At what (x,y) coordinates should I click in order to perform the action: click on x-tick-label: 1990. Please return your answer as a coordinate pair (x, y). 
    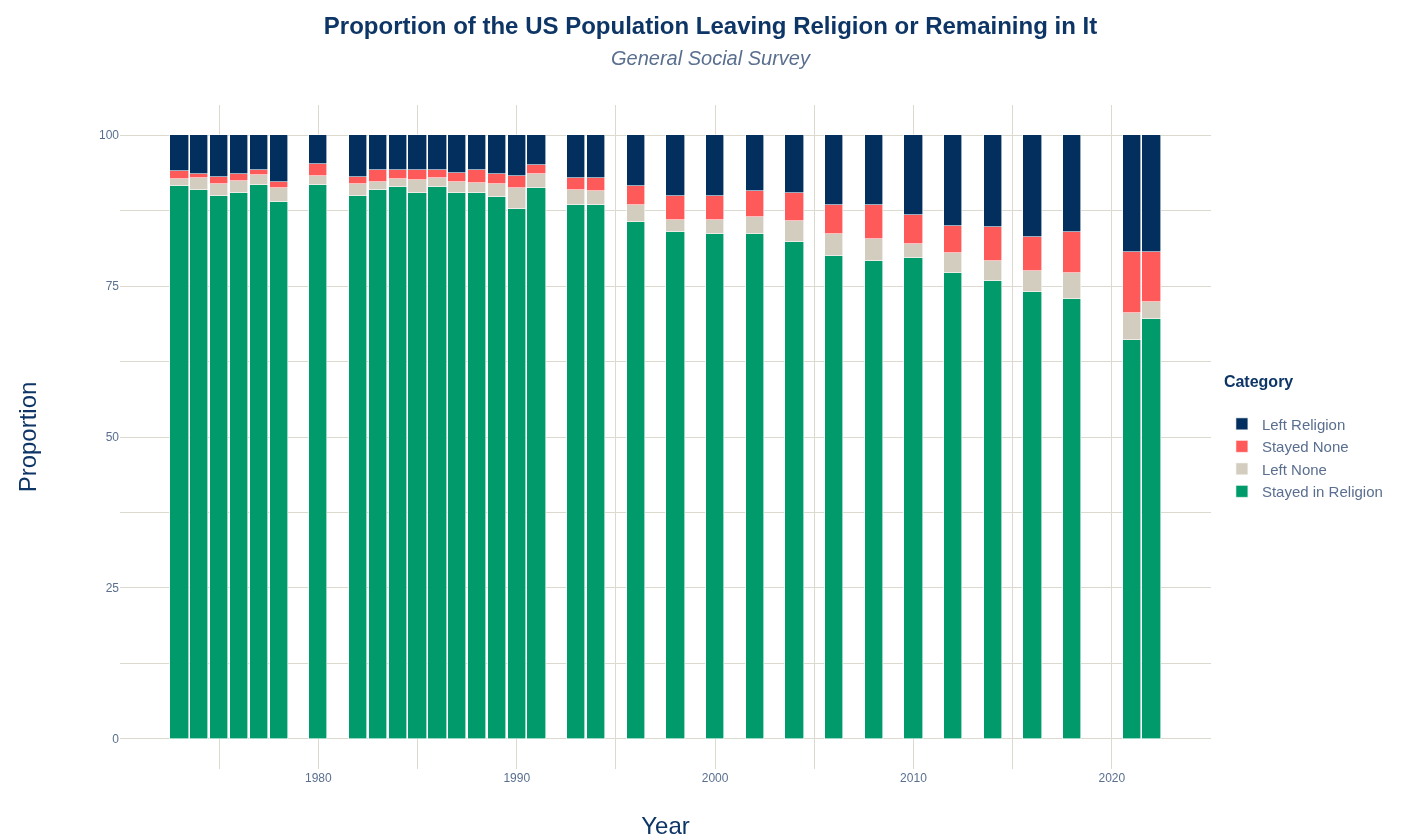
    Looking at the image, I should click on (517, 778).